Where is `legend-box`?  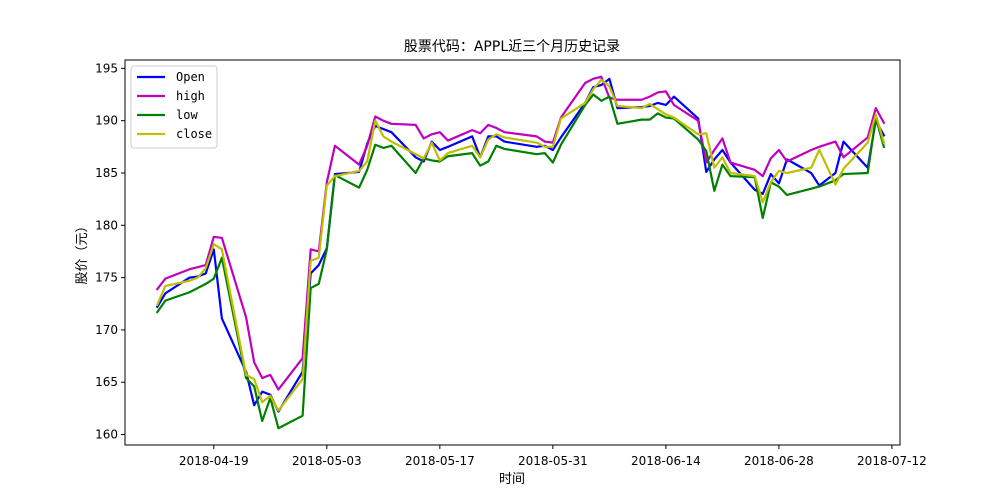 legend-box is located at coordinates (174, 107).